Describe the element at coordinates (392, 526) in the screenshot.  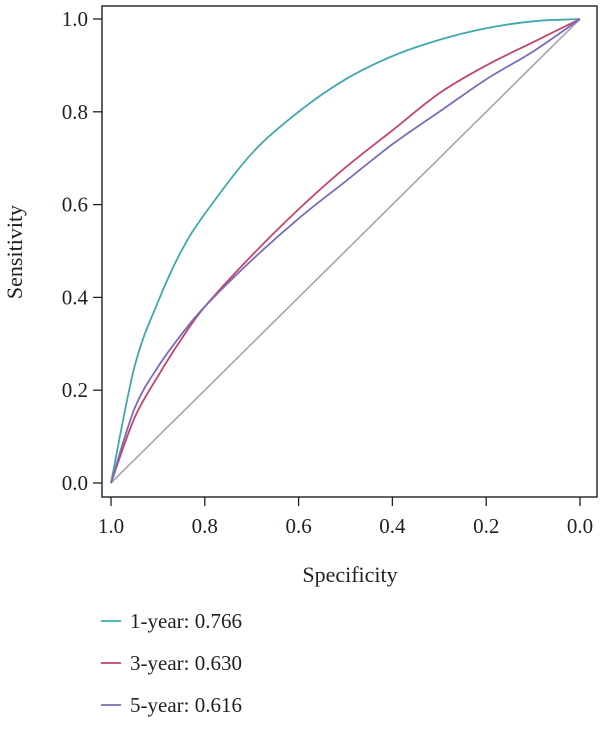
I see `x-tick-label: 0.4` at that location.